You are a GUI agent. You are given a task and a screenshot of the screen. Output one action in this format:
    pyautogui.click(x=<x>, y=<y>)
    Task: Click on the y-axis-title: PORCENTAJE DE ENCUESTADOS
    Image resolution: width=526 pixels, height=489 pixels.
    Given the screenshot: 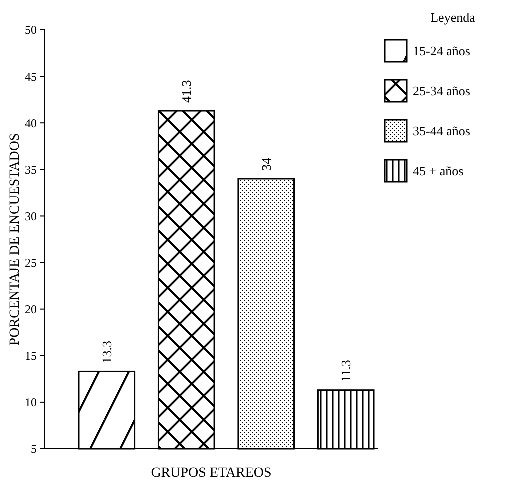 What is the action you would take?
    pyautogui.click(x=15, y=239)
    